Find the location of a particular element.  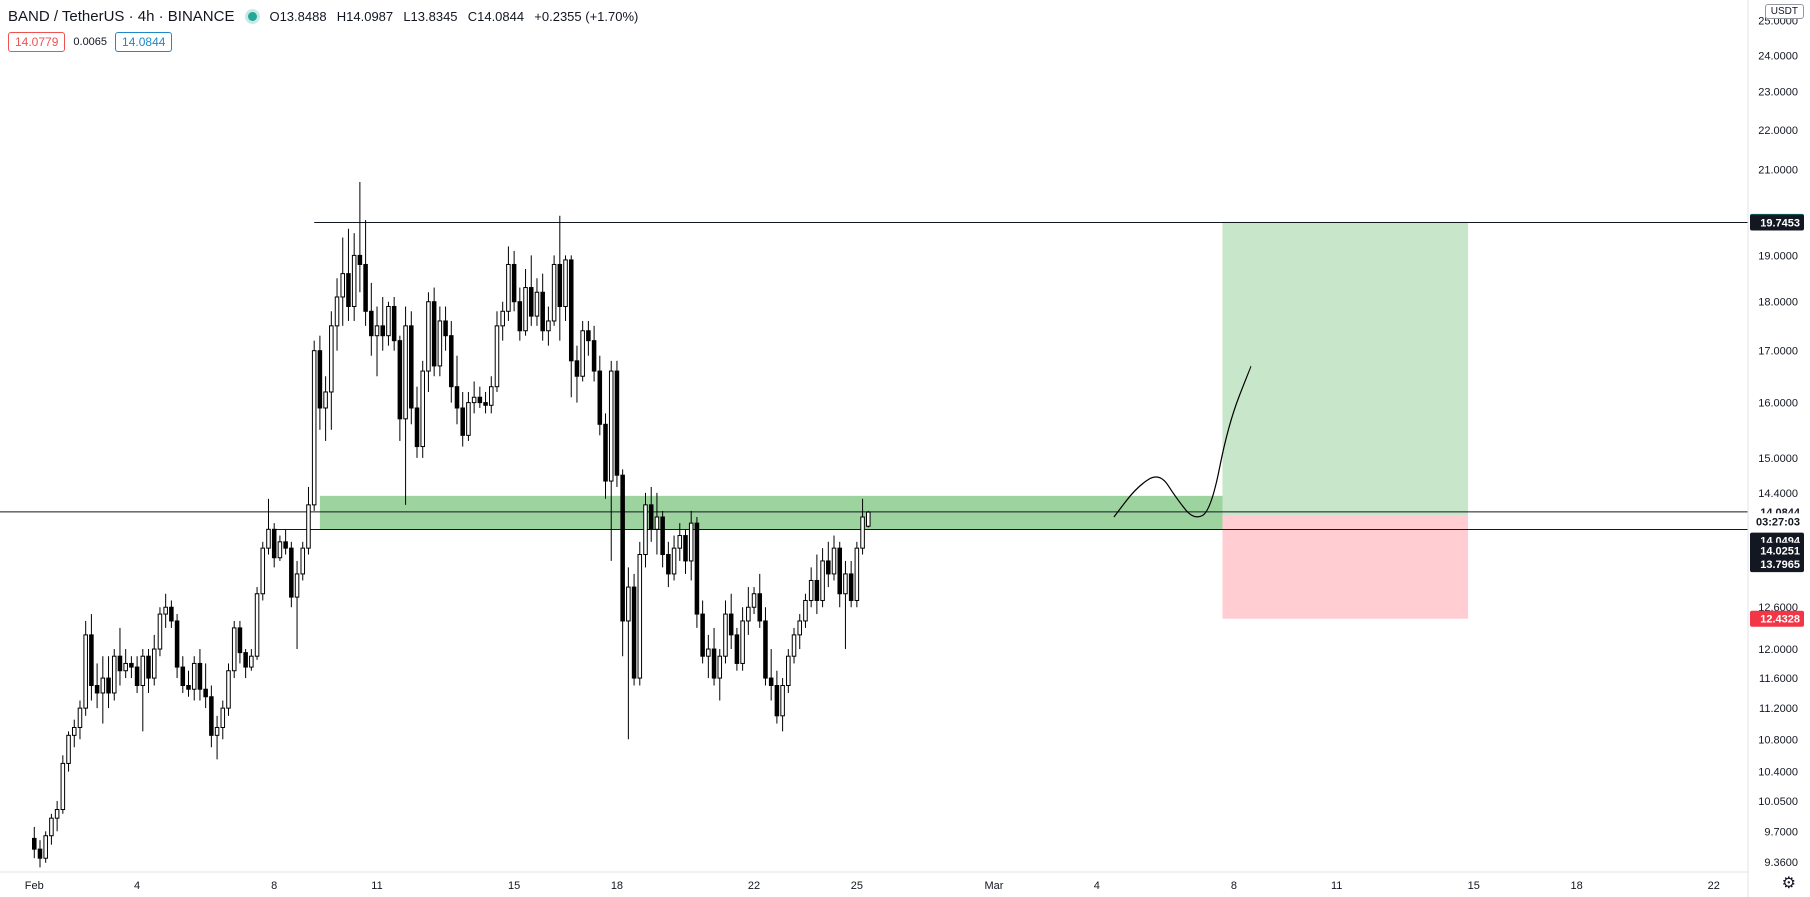

currency-button: USDT is located at coordinates (1784, 11).